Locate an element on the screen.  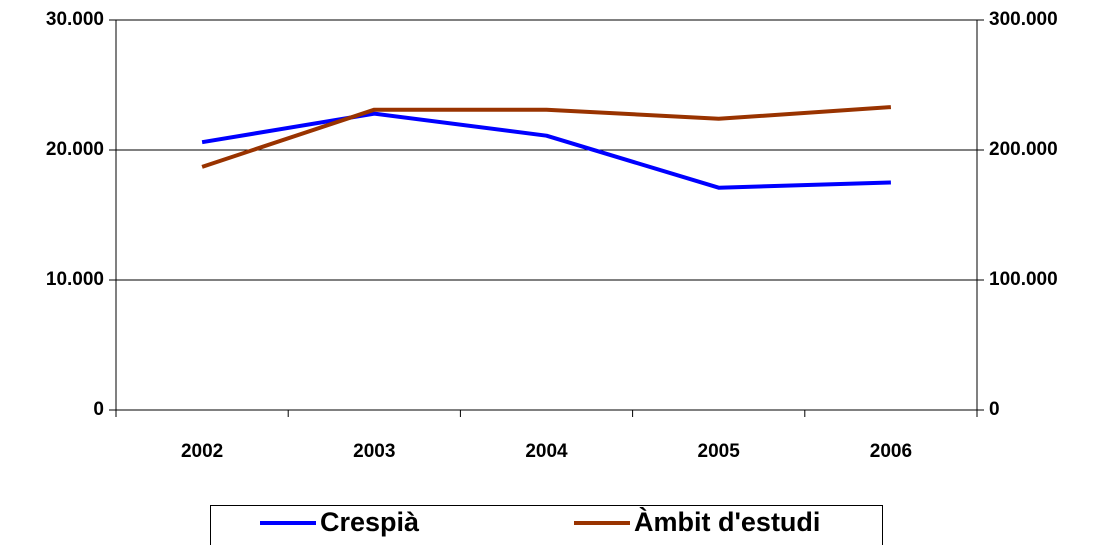
y-tick-label: 300.000 is located at coordinates (1023, 19).